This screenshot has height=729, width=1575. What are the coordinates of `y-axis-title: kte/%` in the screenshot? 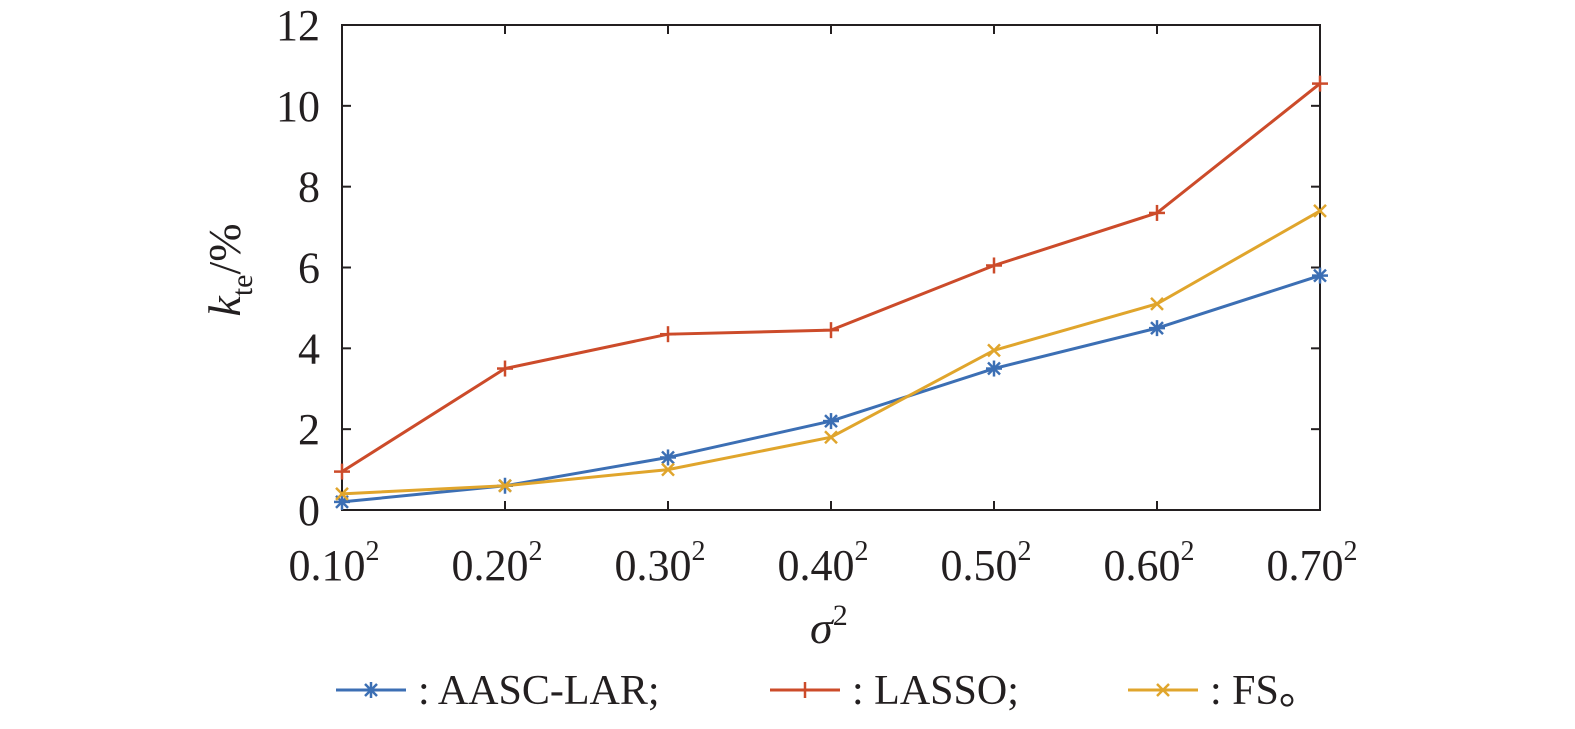 It's located at (229, 269).